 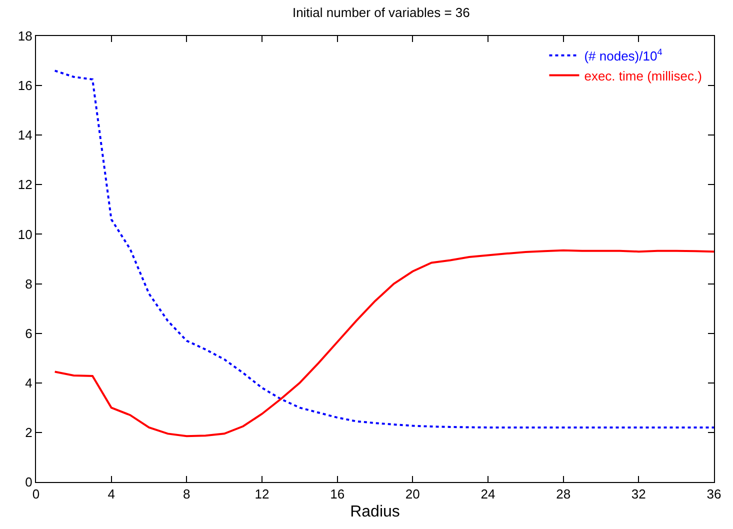 I want to click on y-tick-label: 4, so click(x=28, y=382).